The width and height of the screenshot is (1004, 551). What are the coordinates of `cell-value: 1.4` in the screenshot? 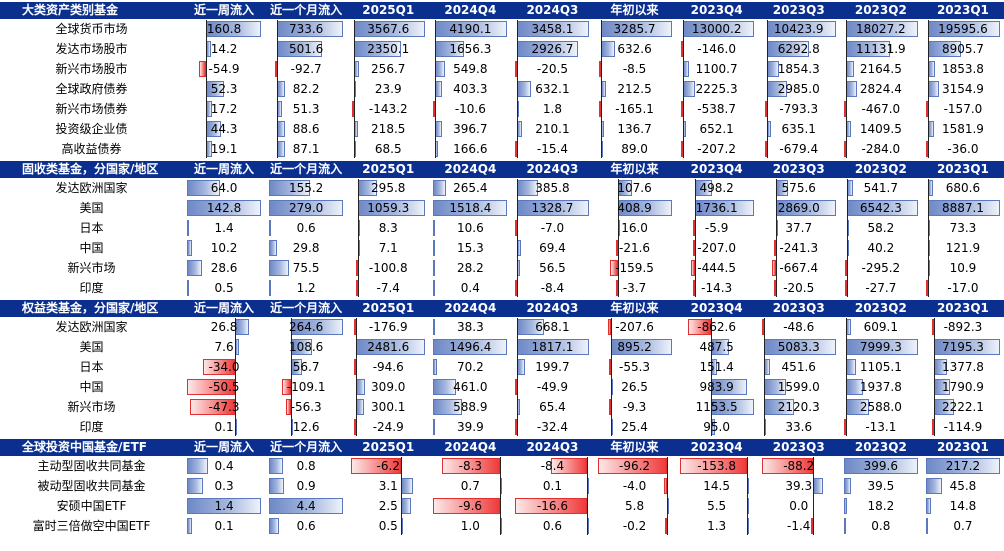 It's located at (224, 228).